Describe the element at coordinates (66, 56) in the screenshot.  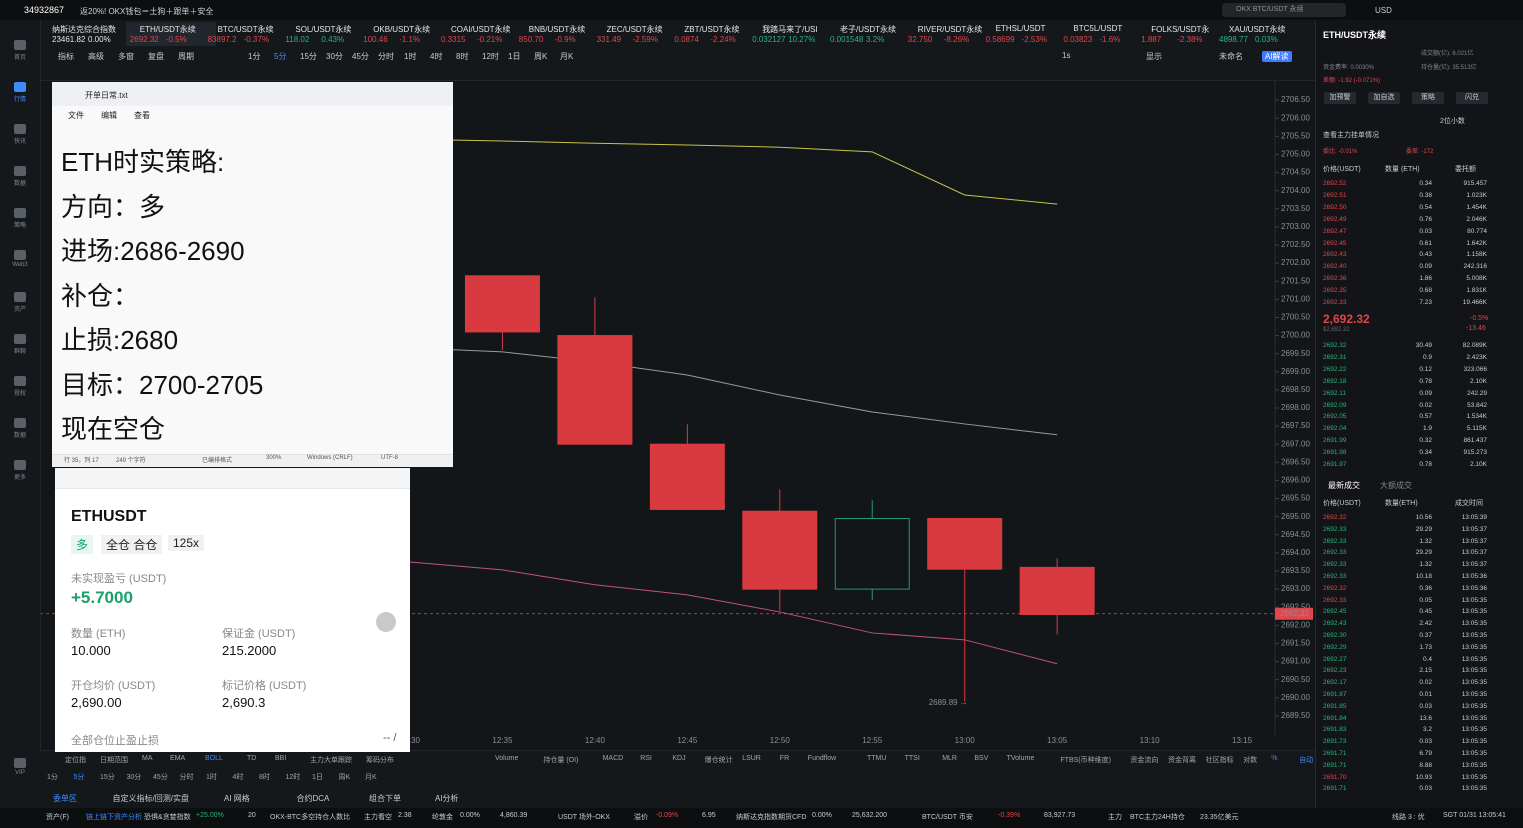
I see `toolbar-item: 指标` at that location.